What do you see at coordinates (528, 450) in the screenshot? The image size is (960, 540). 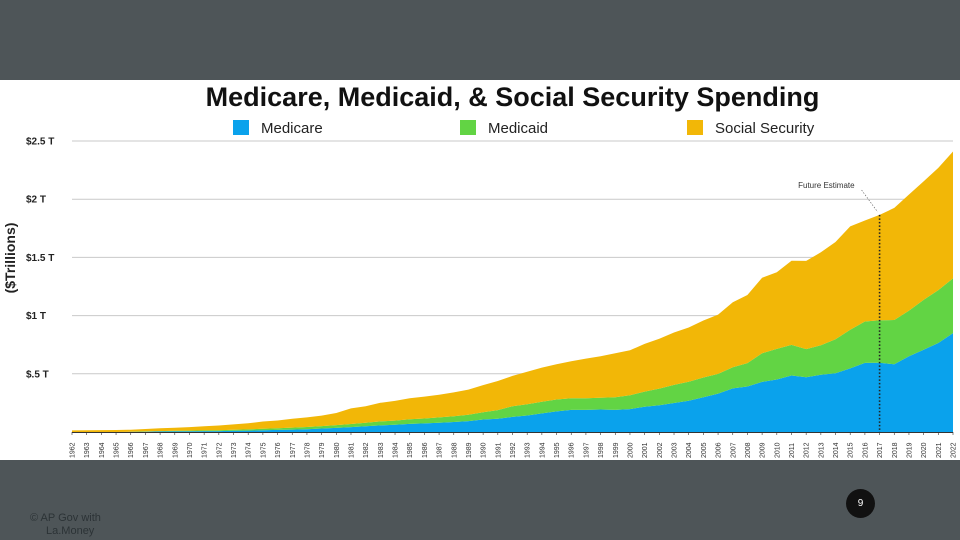 I see `x-tick-label: 1993` at bounding box center [528, 450].